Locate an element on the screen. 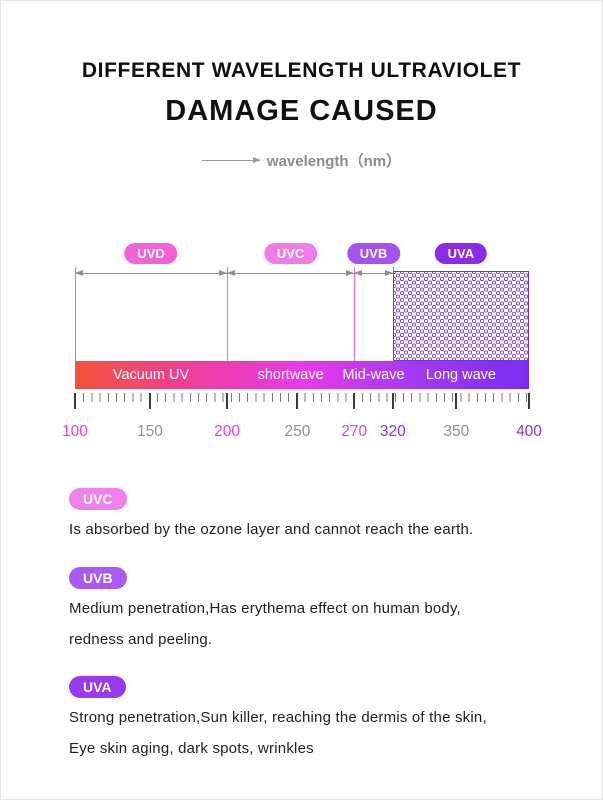  spectrum-bar: Vacuum UV shortwave Mid-wave Long wave is located at coordinates (302, 375).